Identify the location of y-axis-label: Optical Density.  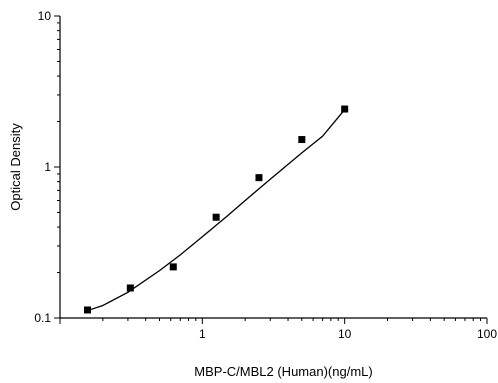
(15, 167).